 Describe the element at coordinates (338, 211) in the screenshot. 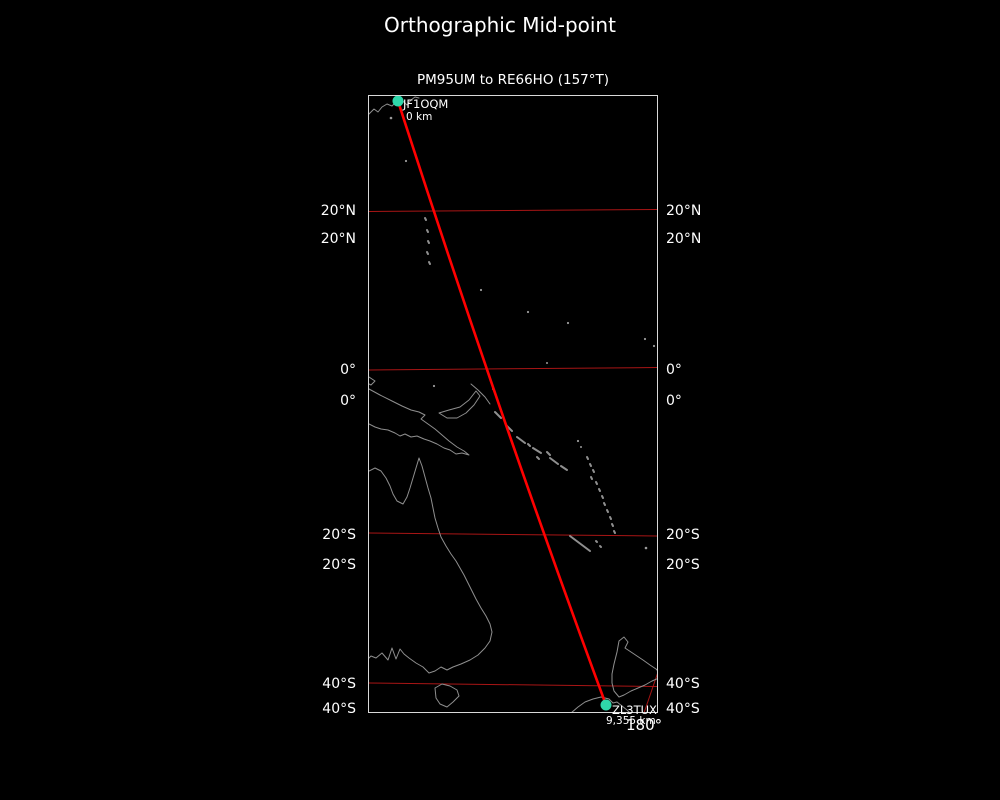

I see `lat-label-left-20n-a: 20°N` at that location.